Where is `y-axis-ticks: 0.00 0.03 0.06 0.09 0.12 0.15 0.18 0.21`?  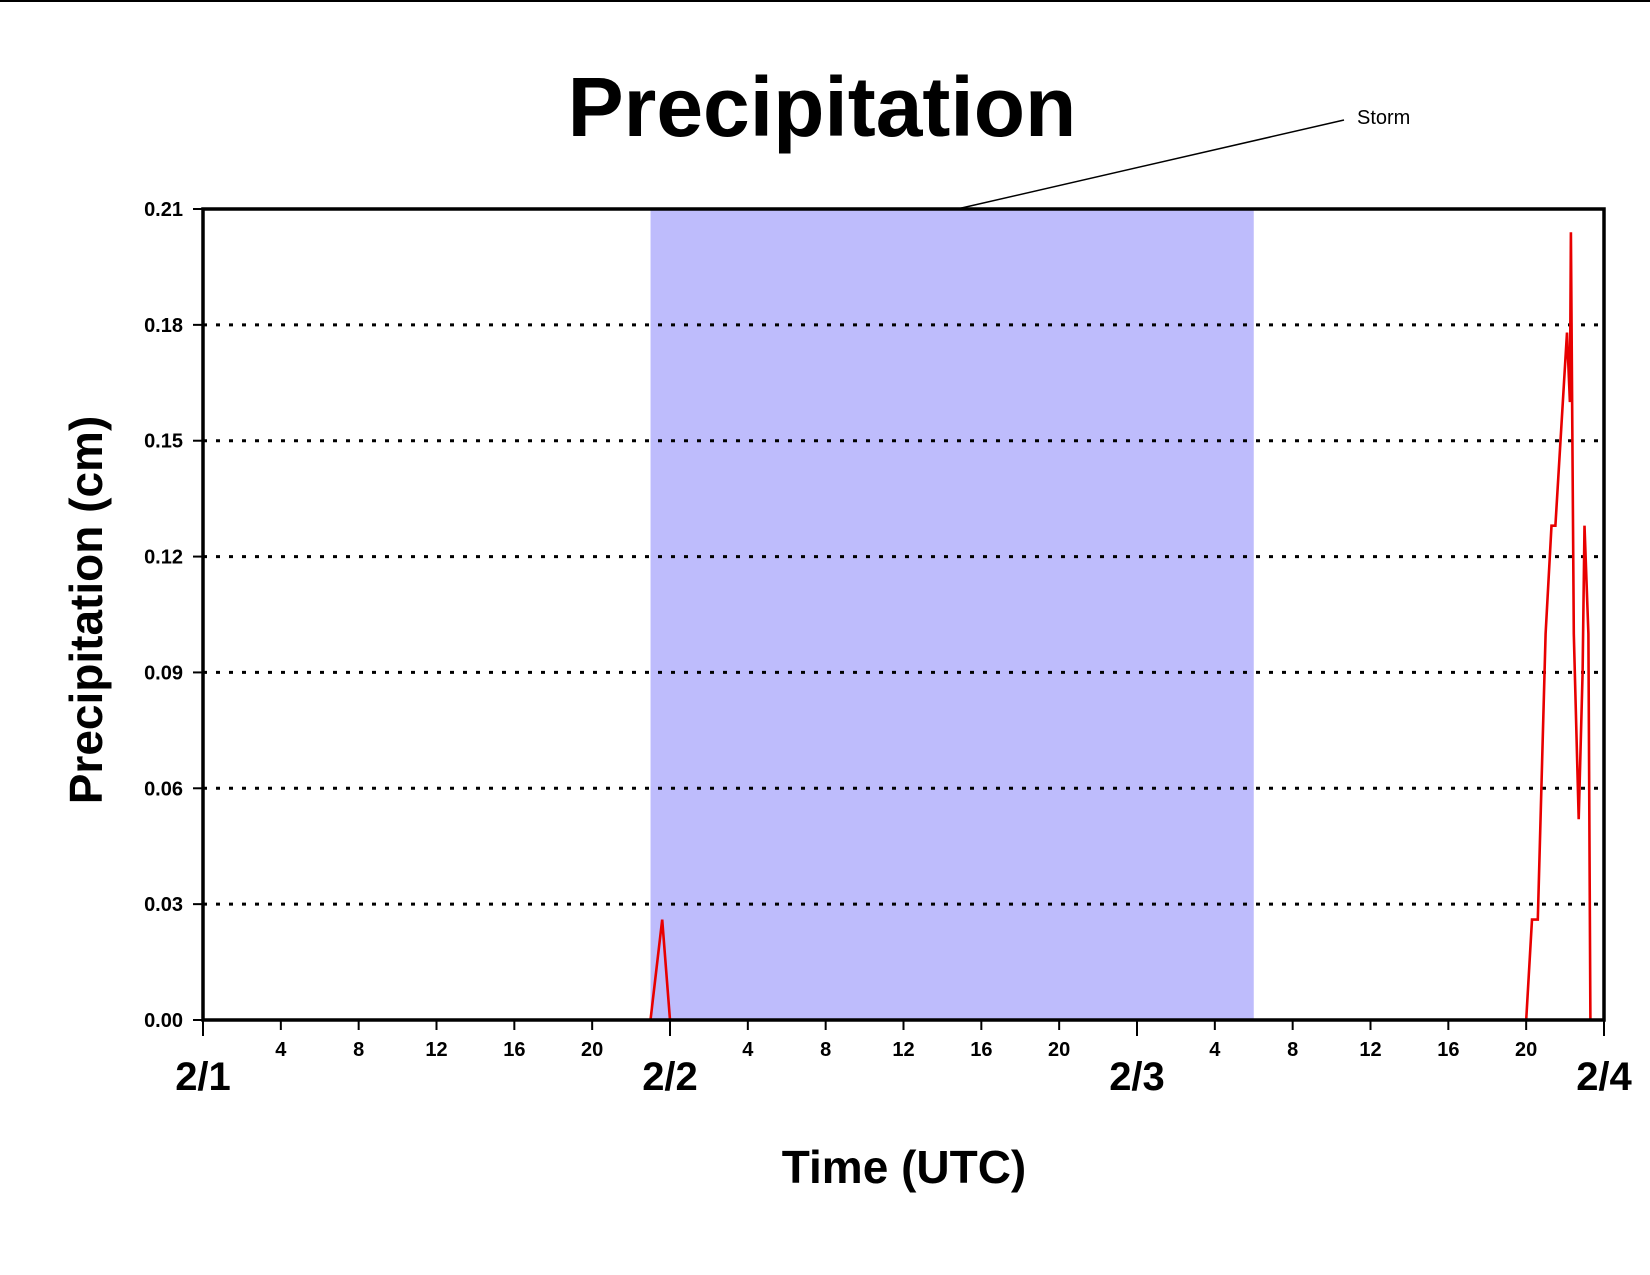 y-axis-ticks: 0.00 0.03 0.06 0.09 0.12 0.15 0.18 0.21 is located at coordinates (173, 615).